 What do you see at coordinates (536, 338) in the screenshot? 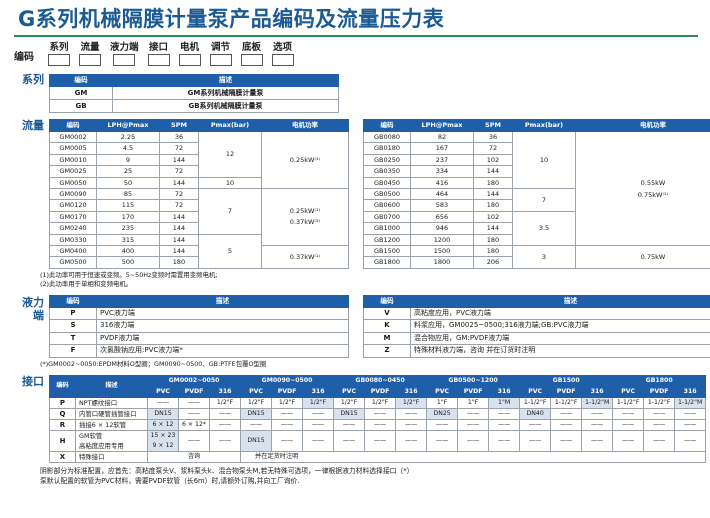
I see `table-row: M 混合物应用，GM:PVDF液力端` at bounding box center [536, 338].